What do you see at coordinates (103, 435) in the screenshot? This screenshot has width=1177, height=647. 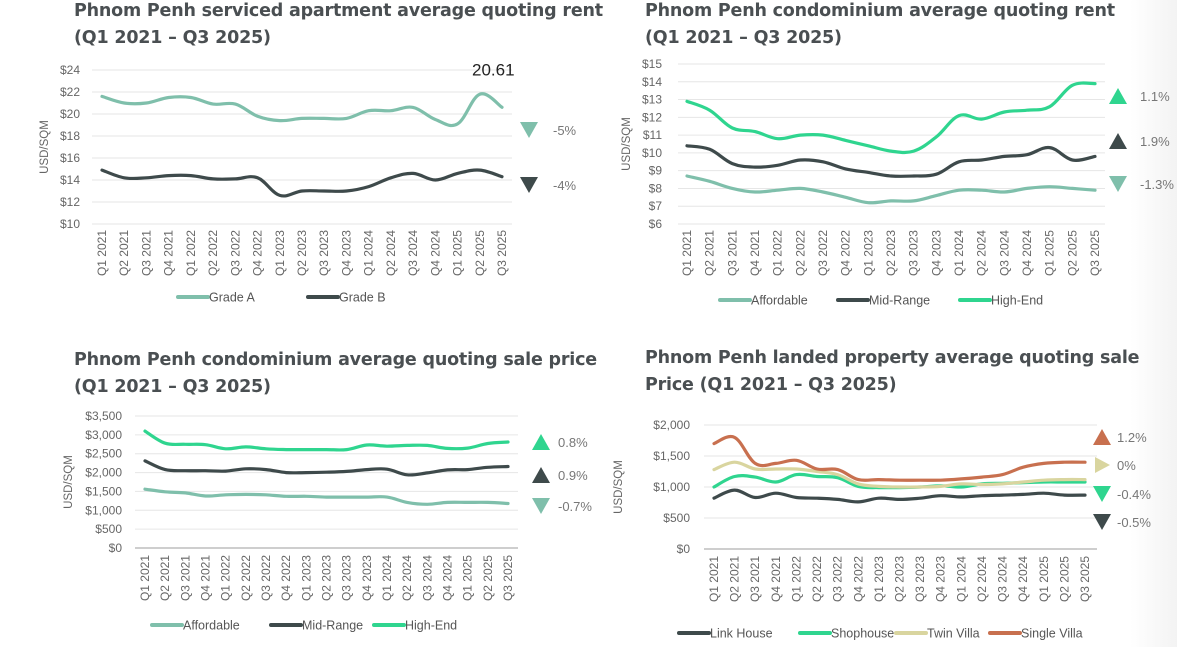 I see `y-tick-label: $3,000` at bounding box center [103, 435].